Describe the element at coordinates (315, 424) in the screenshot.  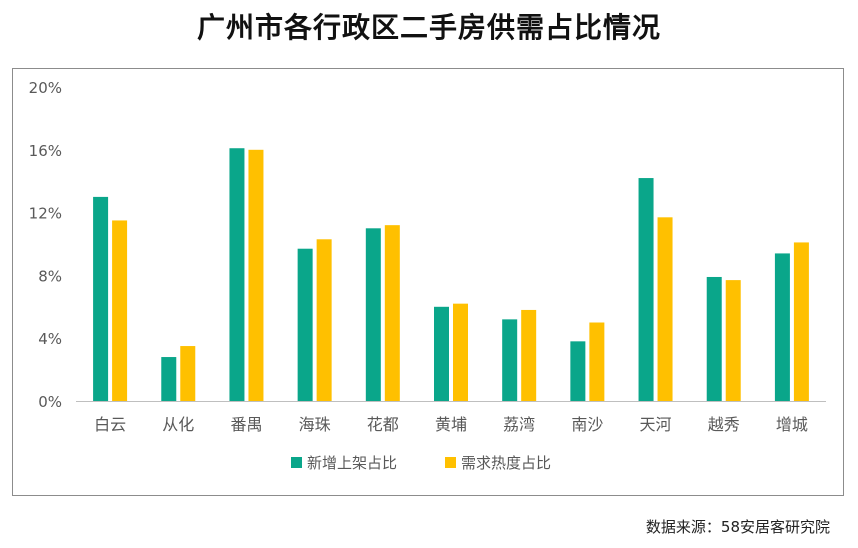
I see `x-tick-label: 海珠` at that location.